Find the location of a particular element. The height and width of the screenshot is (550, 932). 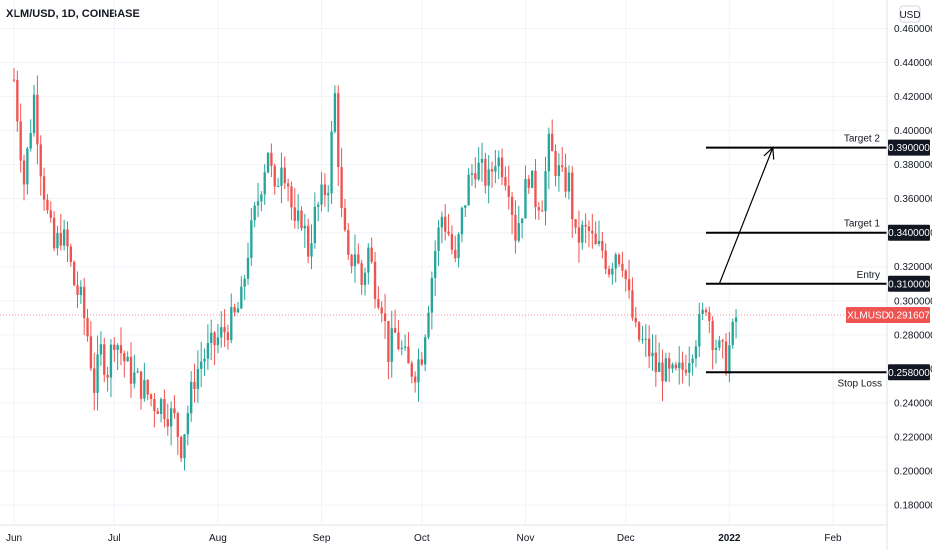

last-price-symbol: XLMUSD is located at coordinates (868, 316).